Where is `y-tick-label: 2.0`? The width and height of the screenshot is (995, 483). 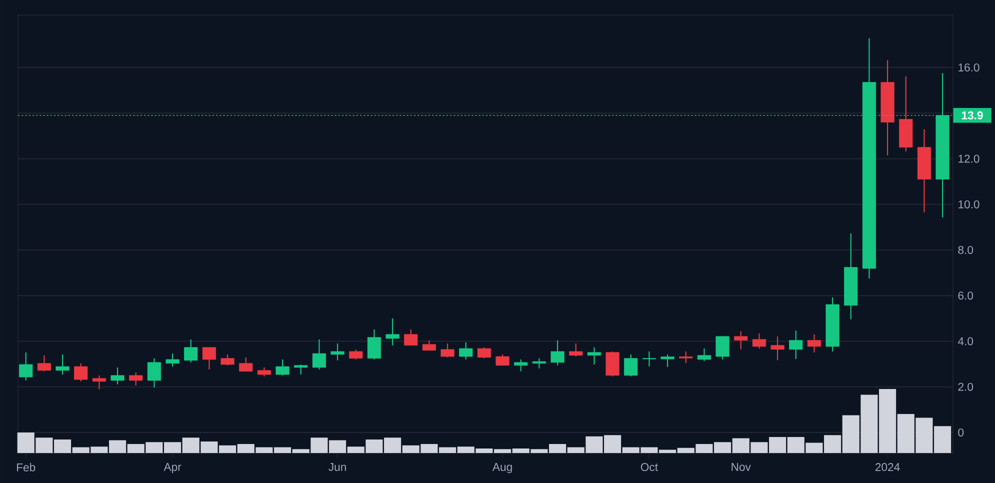
y-tick-label: 2.0 is located at coordinates (966, 386).